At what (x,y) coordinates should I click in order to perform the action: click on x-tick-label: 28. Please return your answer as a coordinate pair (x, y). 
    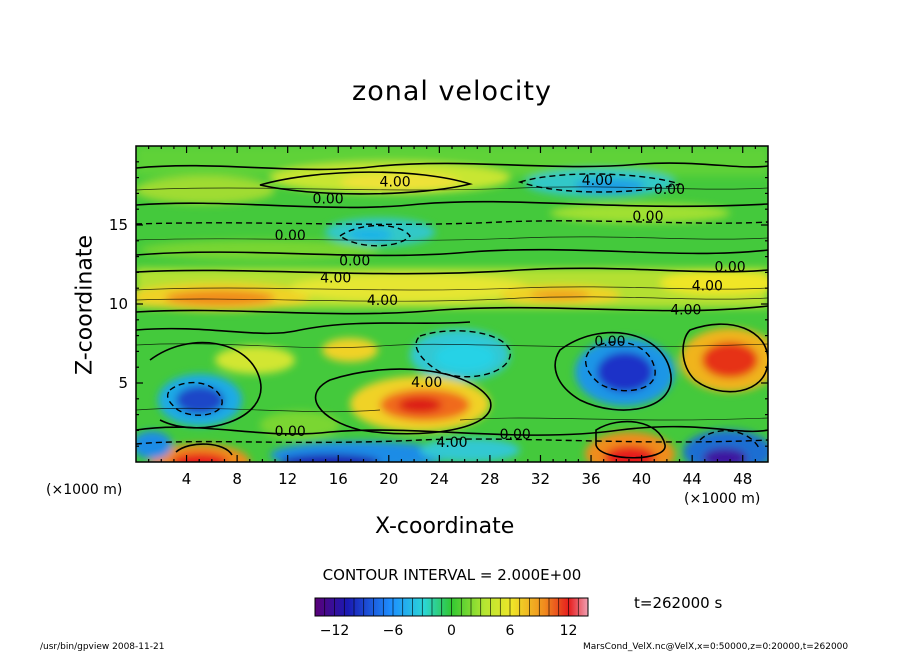
    Looking at the image, I should click on (490, 479).